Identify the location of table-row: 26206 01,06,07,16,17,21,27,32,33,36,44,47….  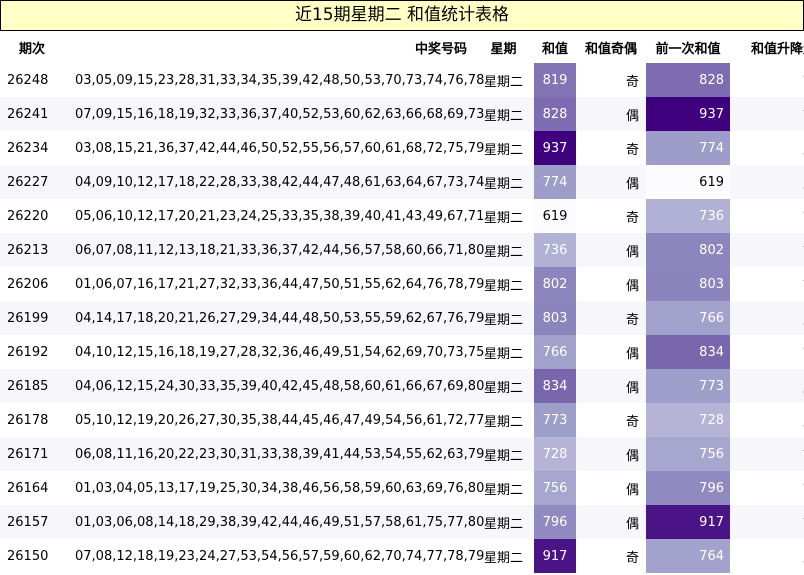
(402, 284).